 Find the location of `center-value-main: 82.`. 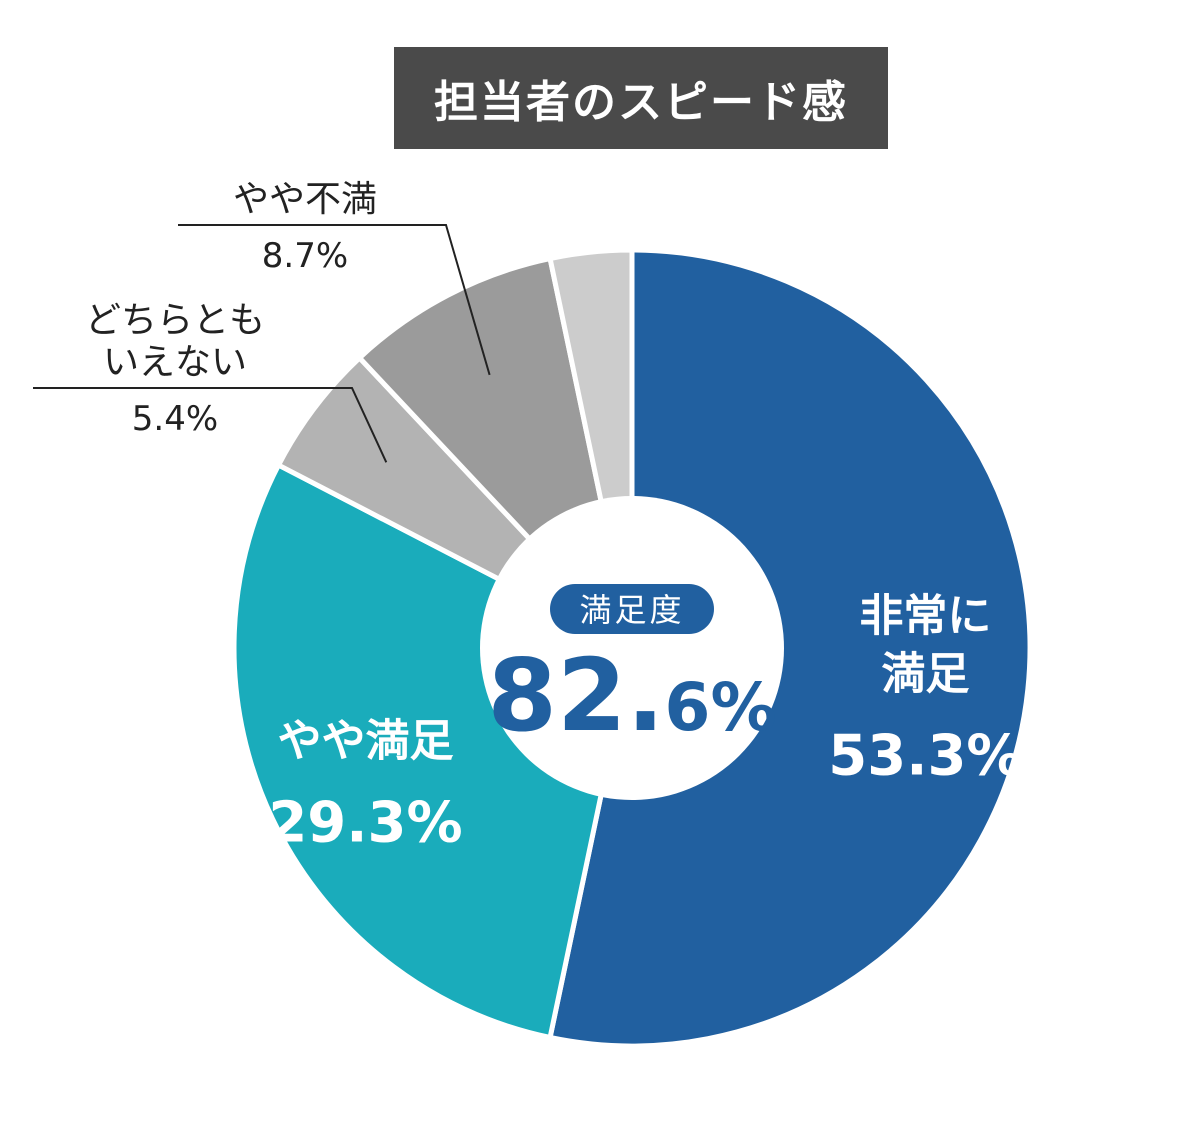

center-value-main: 82. is located at coordinates (575, 695).